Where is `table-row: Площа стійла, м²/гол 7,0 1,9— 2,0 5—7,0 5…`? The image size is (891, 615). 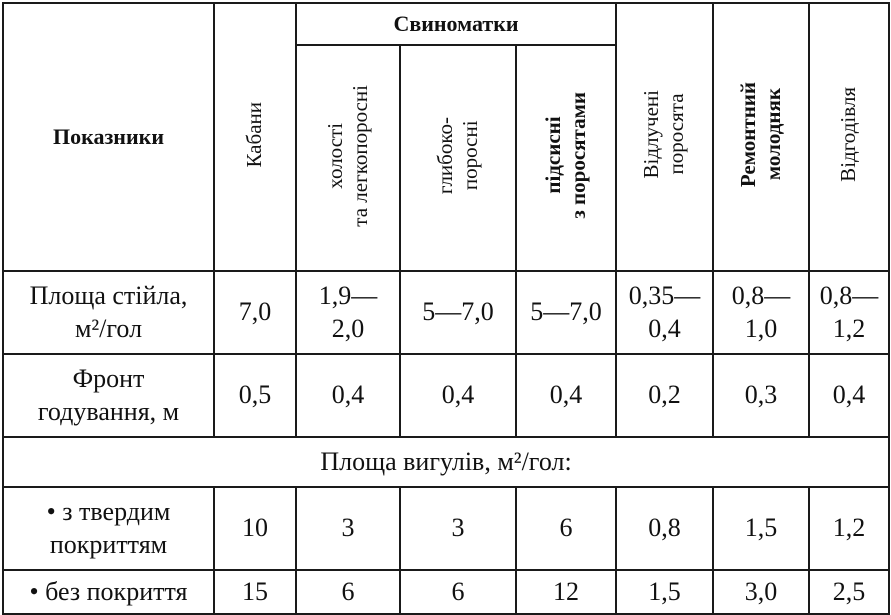
table-row: Площа стійла, м²/гол 7,0 1,9— 2,0 5—7,0 5… is located at coordinates (446, 312).